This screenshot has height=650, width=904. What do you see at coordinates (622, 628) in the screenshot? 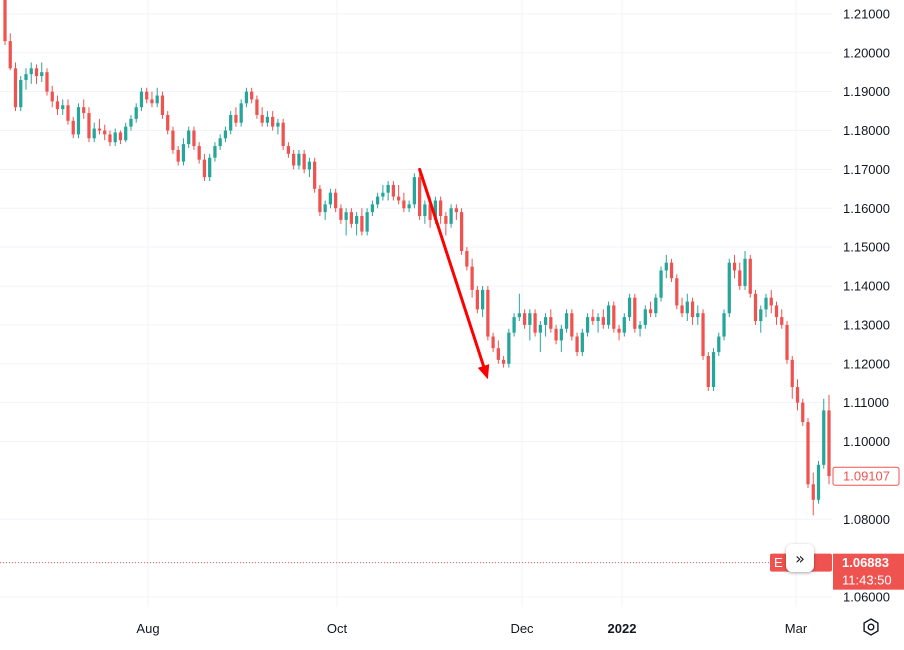
I see `time-tick-label: 2022` at bounding box center [622, 628].